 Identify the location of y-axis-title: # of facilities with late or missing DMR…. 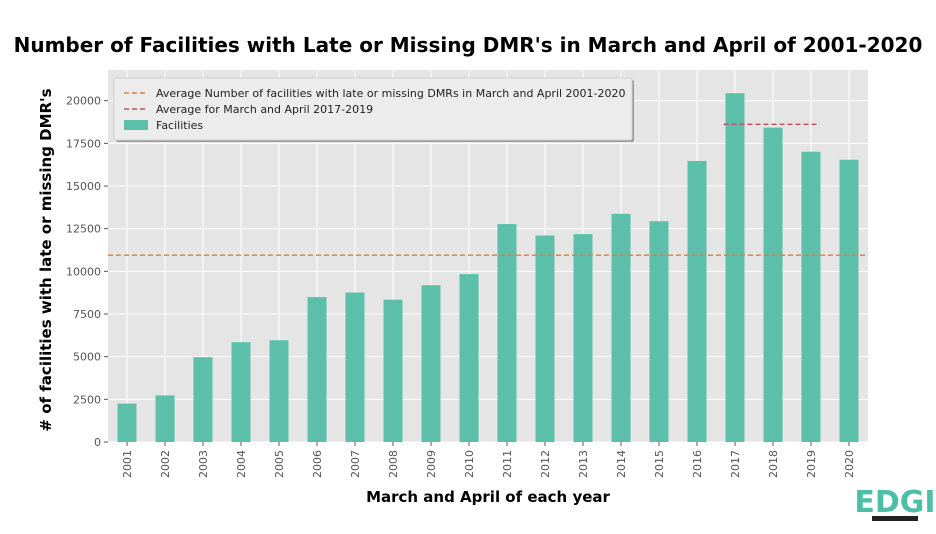
(46, 259).